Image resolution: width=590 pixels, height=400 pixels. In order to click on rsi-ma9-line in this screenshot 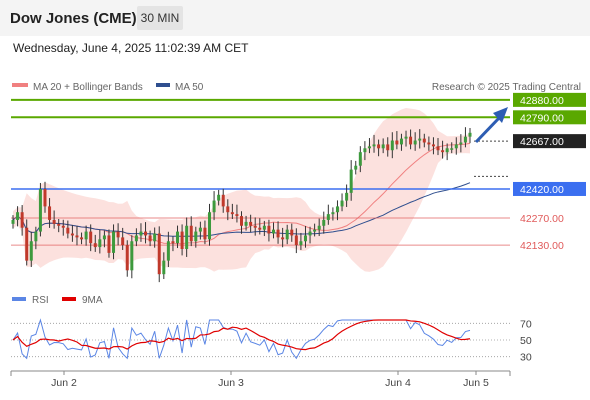, I will do `click(241, 335)`.